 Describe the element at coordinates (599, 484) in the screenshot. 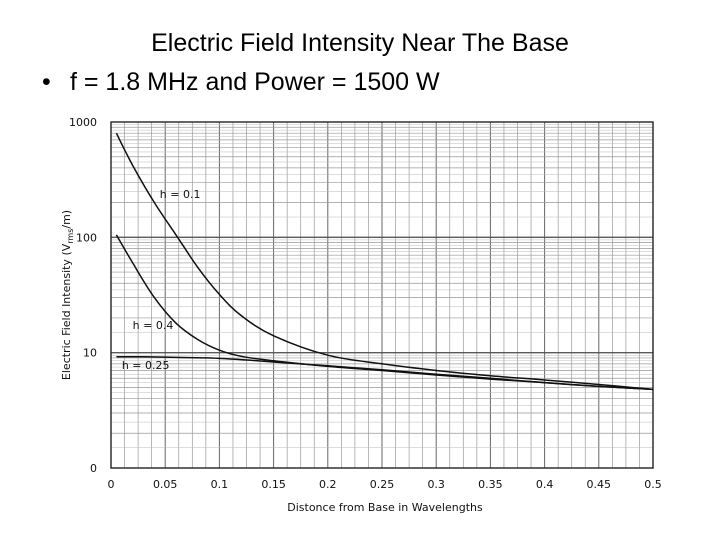

I see `x-tick-label: 0.45` at that location.